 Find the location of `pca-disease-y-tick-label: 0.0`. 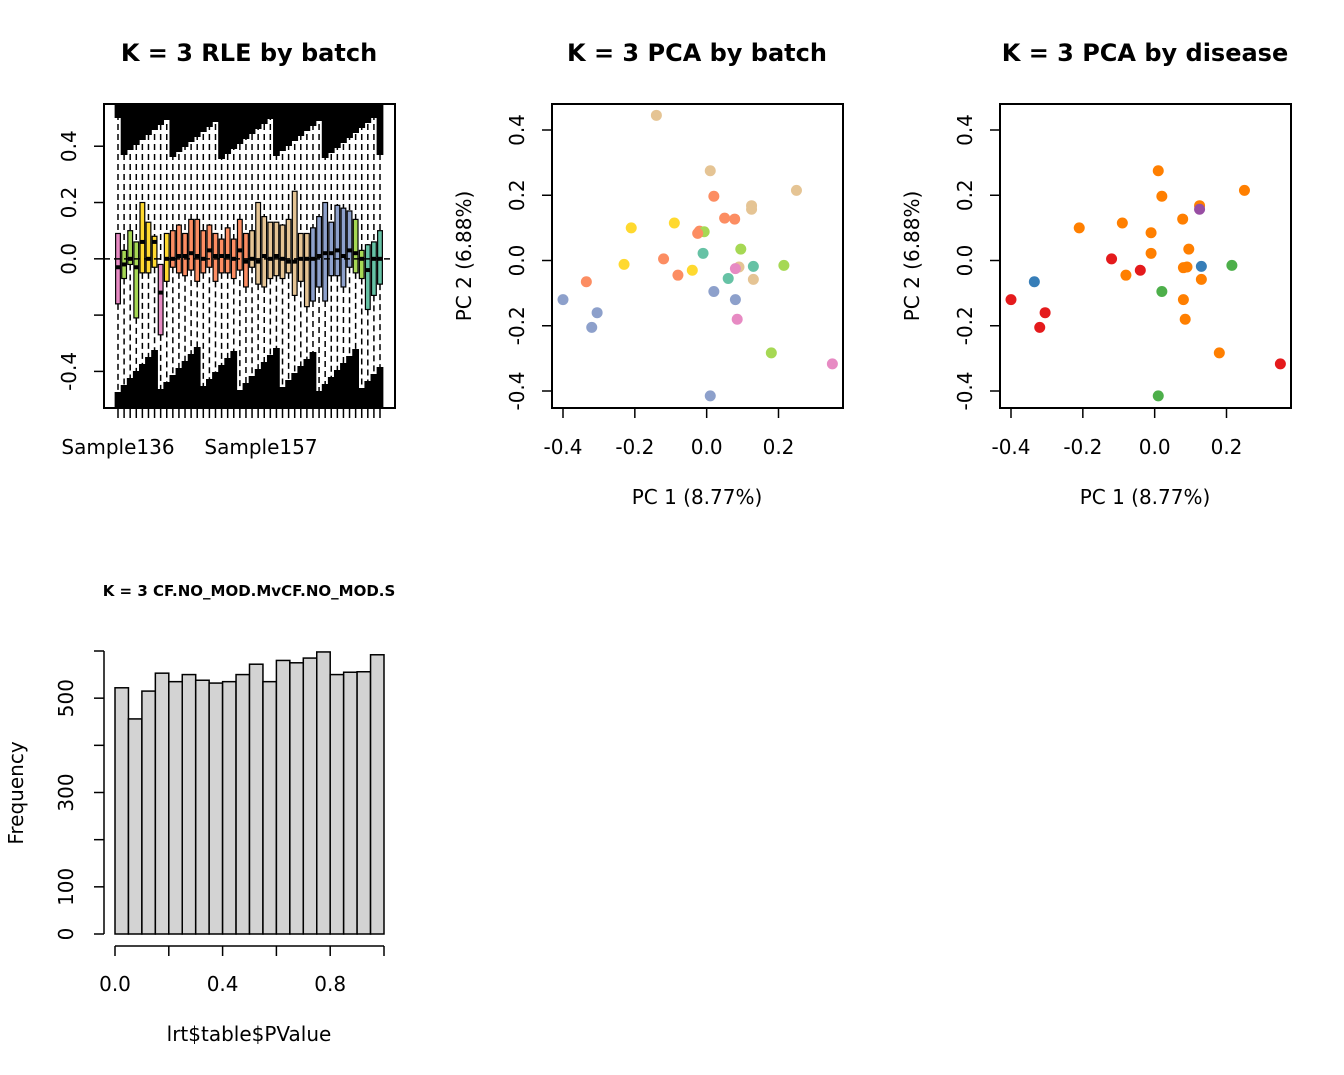

pca-disease-y-tick-label: 0.0 is located at coordinates (965, 261).